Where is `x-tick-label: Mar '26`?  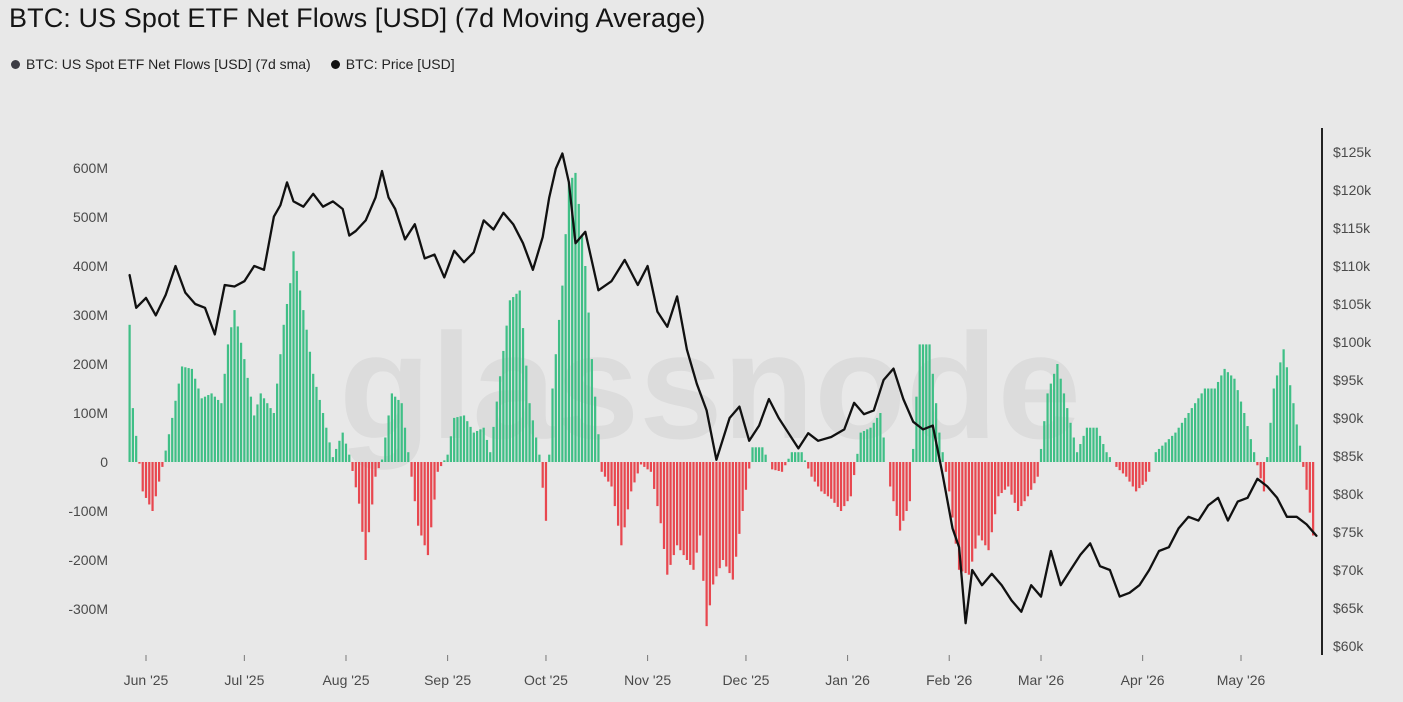
x-tick-label: Mar '26 is located at coordinates (1041, 680).